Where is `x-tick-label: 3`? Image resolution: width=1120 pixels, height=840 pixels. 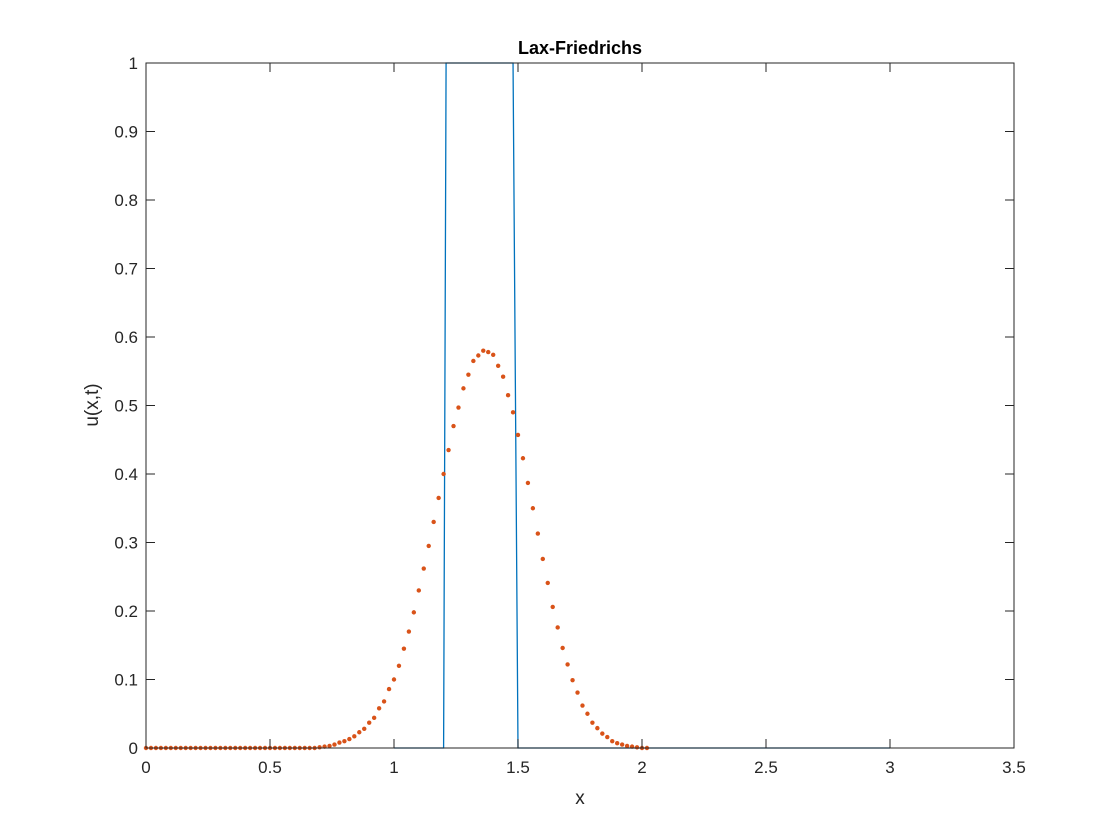
x-tick-label: 3 is located at coordinates (889, 767).